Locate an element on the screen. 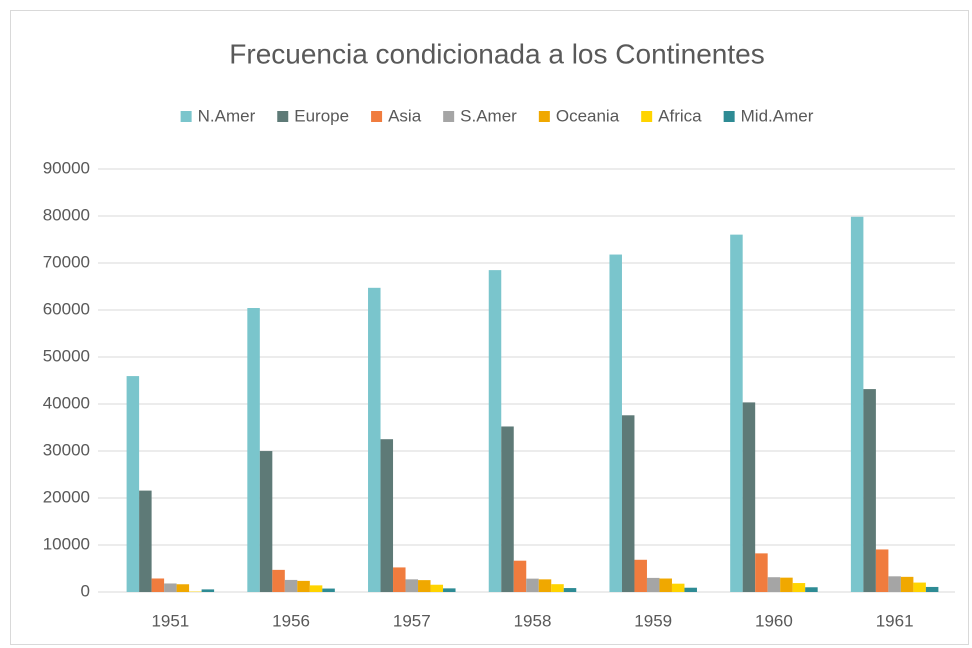  x-tick-label: 1956 is located at coordinates (291, 620).